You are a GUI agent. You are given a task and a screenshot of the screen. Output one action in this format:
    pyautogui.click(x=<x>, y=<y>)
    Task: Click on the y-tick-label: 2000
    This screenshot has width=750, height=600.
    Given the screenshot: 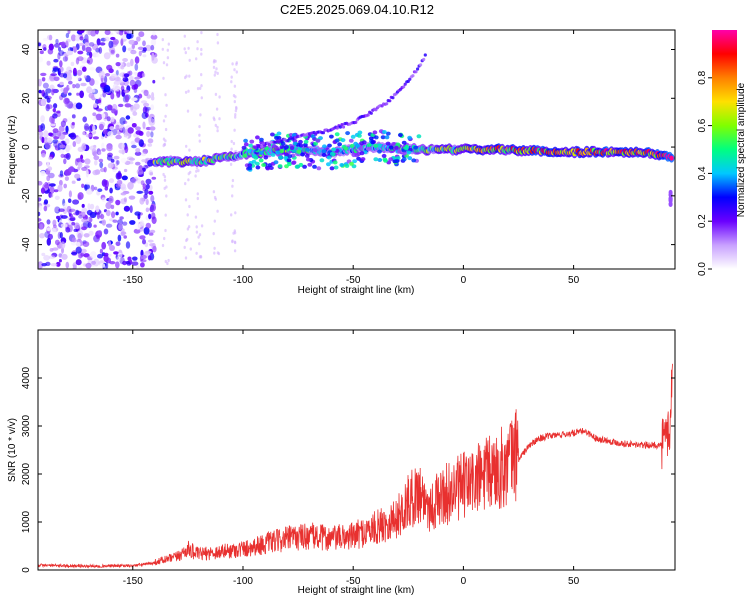 What is the action you would take?
    pyautogui.click(x=26, y=473)
    